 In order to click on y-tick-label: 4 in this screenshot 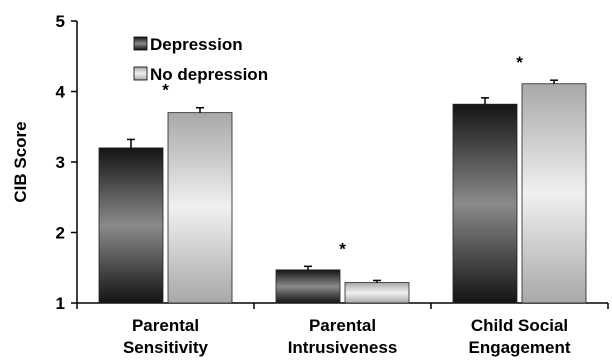, I will do `click(61, 92)`.